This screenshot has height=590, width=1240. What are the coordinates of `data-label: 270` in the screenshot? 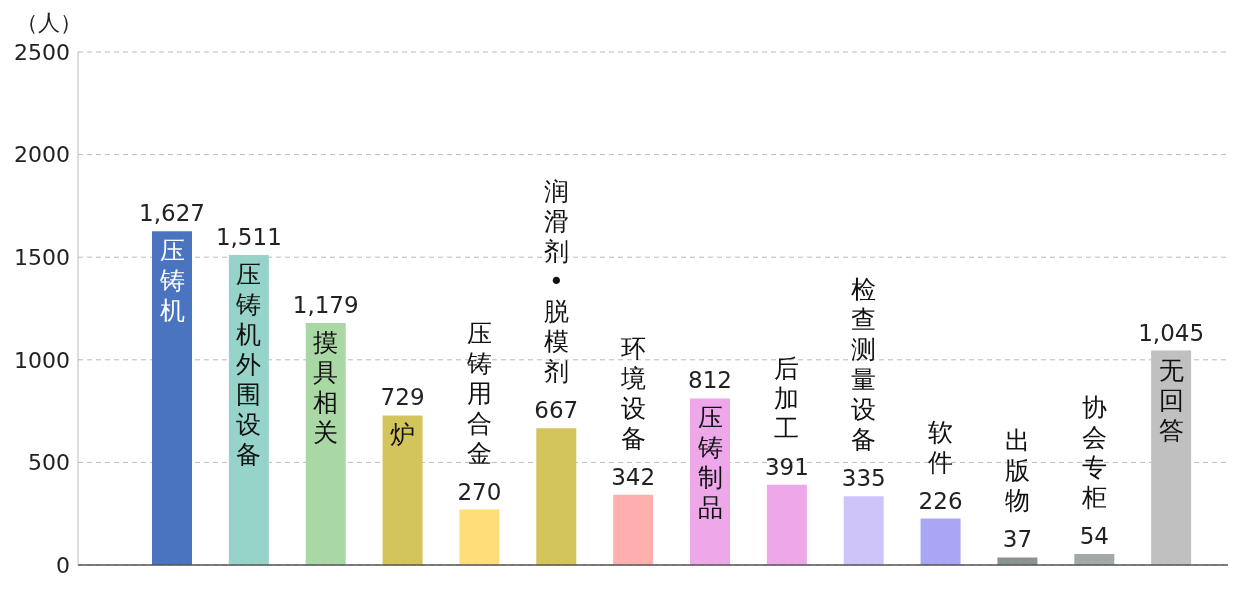 It's located at (479, 491).